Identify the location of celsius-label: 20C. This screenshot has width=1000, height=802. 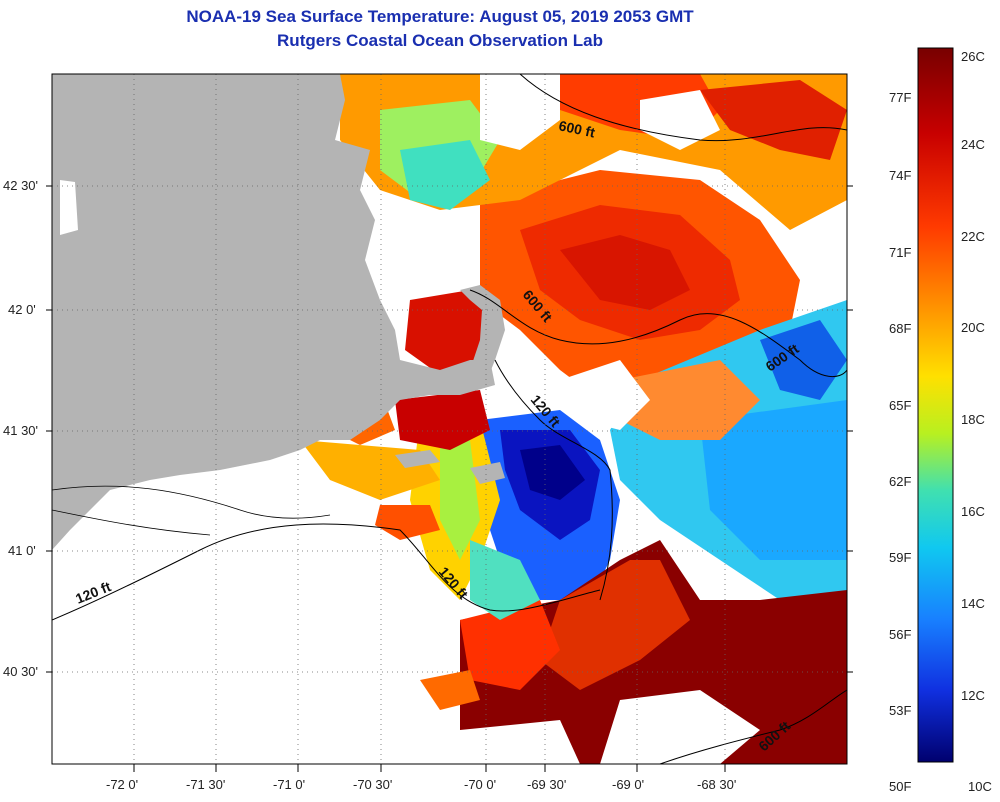
(973, 327).